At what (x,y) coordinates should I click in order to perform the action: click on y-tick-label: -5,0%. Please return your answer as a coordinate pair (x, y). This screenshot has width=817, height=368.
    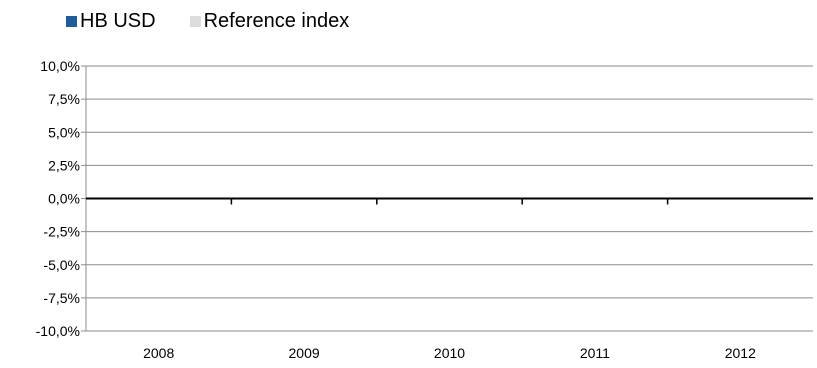
    Looking at the image, I should click on (61, 265).